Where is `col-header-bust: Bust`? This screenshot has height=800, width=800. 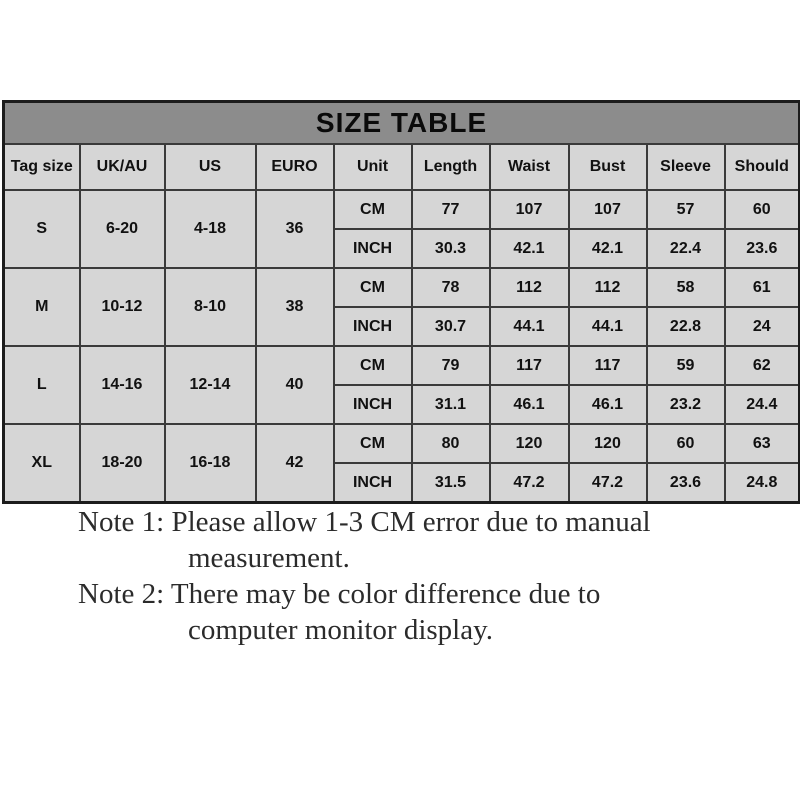 col-header-bust: Bust is located at coordinates (607, 167).